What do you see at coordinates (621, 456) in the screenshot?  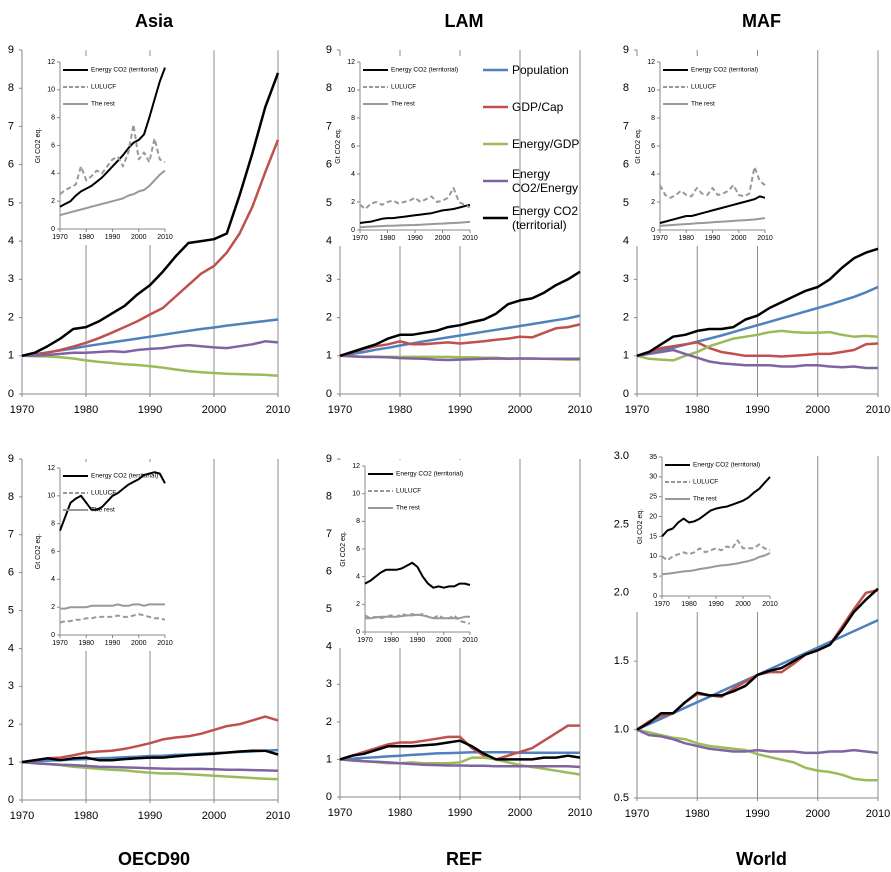 I see `y-tick-label: 3.0` at bounding box center [621, 456].